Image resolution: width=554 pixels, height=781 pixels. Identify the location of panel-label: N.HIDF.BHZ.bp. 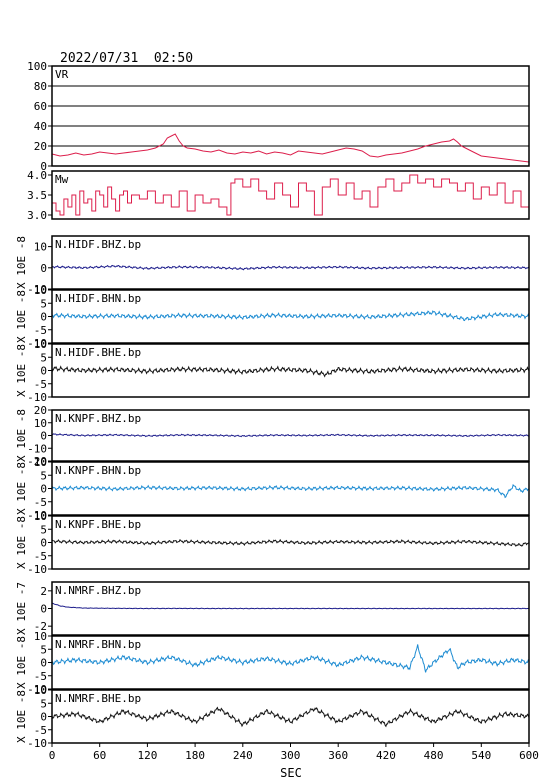
(98, 244).